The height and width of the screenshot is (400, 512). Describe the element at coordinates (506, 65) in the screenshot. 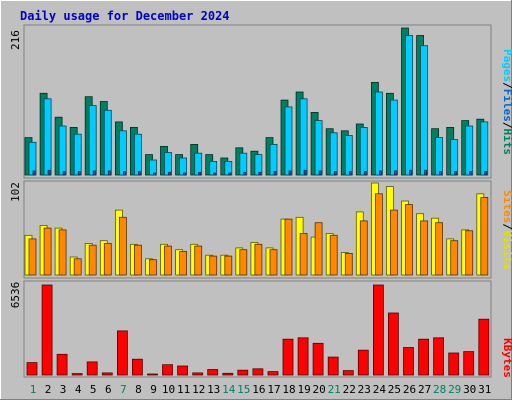

I see `legend-pages: Pages` at that location.